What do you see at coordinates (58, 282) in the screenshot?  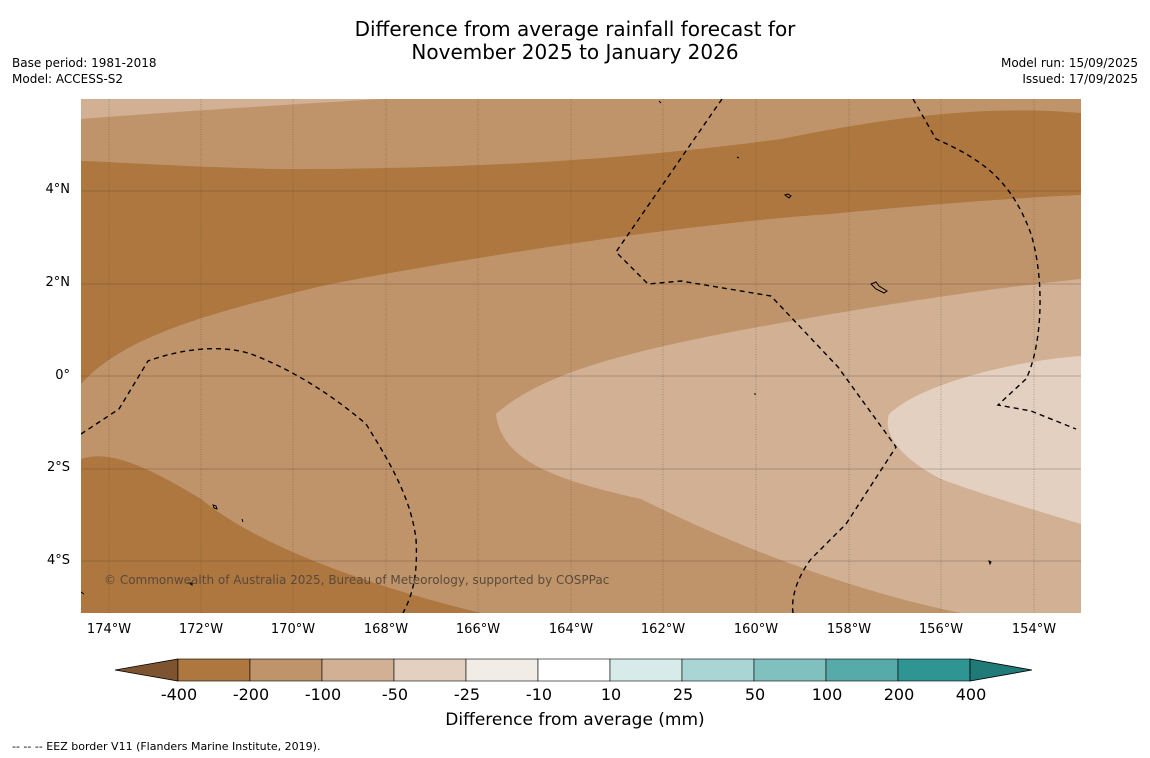 I see `lat-label-2n: 2°N` at bounding box center [58, 282].